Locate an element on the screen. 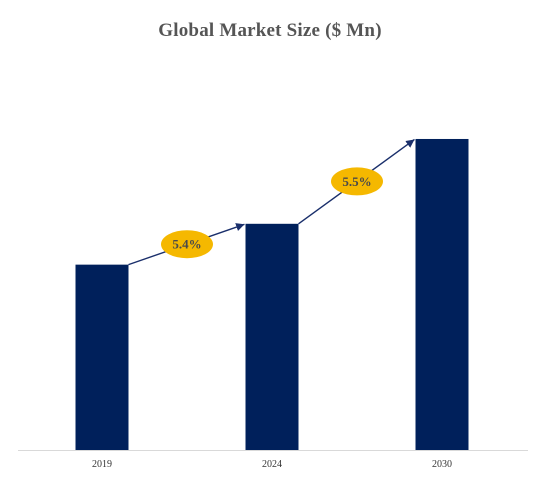  bar-2019 is located at coordinates (102, 357).